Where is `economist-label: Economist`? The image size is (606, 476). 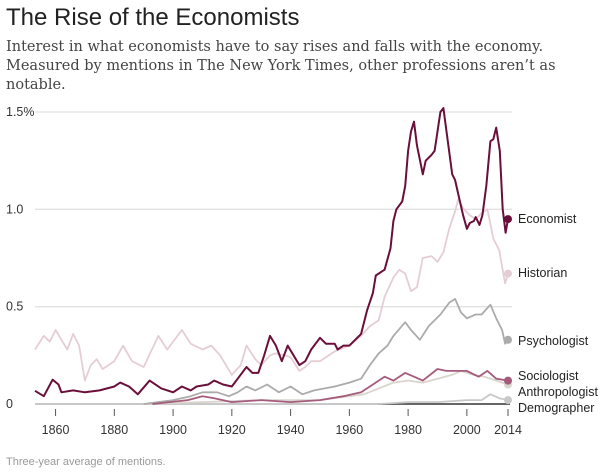
economist-label: Economist is located at coordinates (547, 219).